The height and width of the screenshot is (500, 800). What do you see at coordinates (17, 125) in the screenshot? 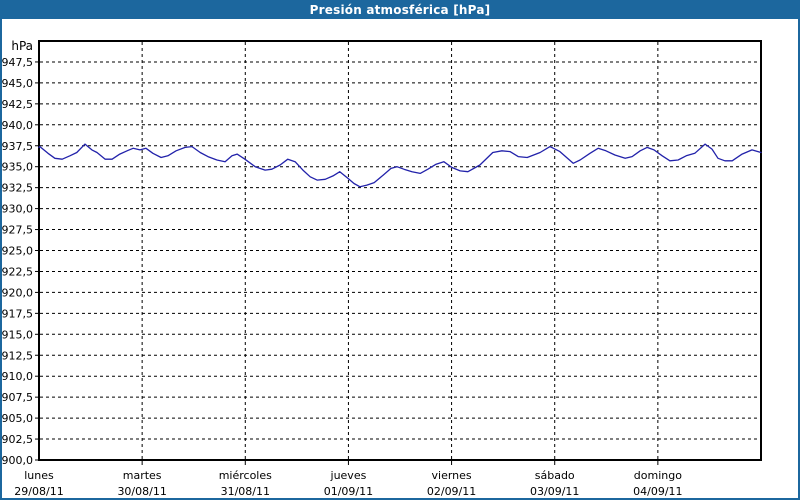
I see `svg-text: 940,0` at bounding box center [17, 125].